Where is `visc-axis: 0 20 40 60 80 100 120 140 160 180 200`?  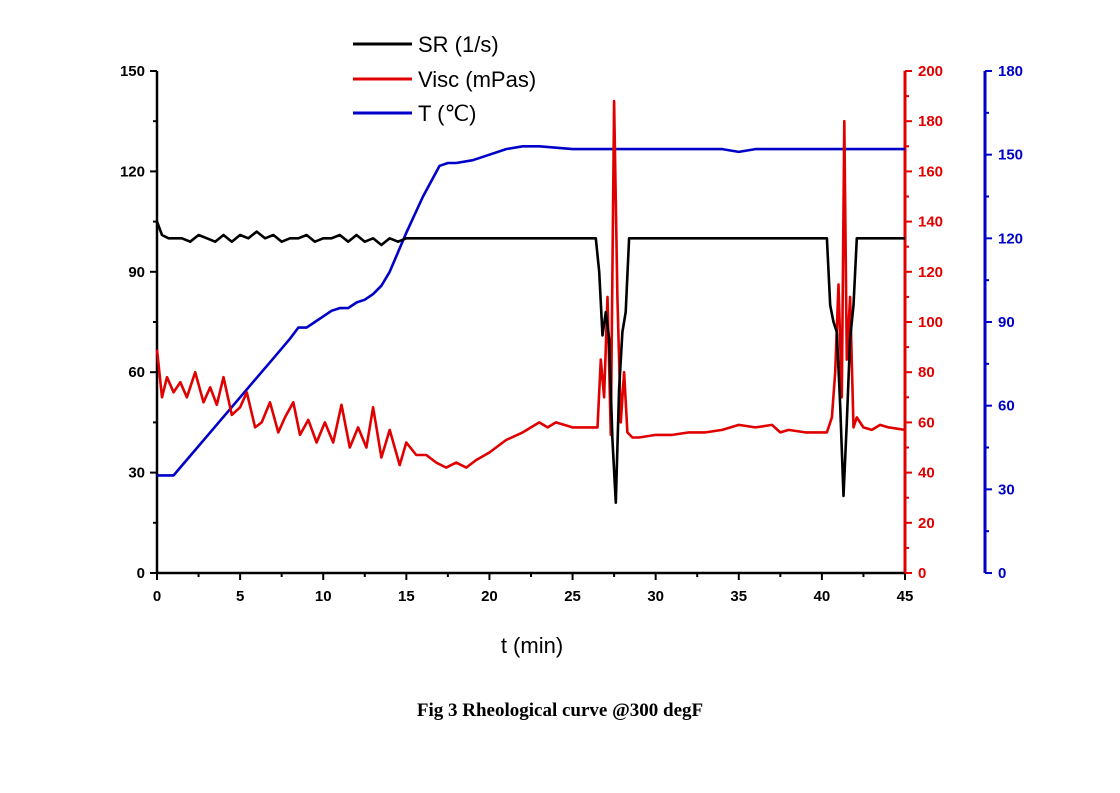
visc-axis: 0 20 40 60 80 100 120 140 160 180 200 is located at coordinates (923, 322).